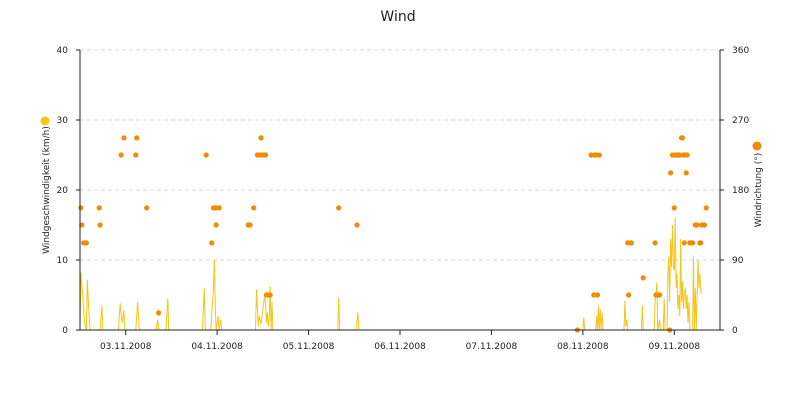 This screenshot has width=800, height=400. What do you see at coordinates (738, 261) in the screenshot?
I see `right-tick-label: 90` at bounding box center [738, 261].